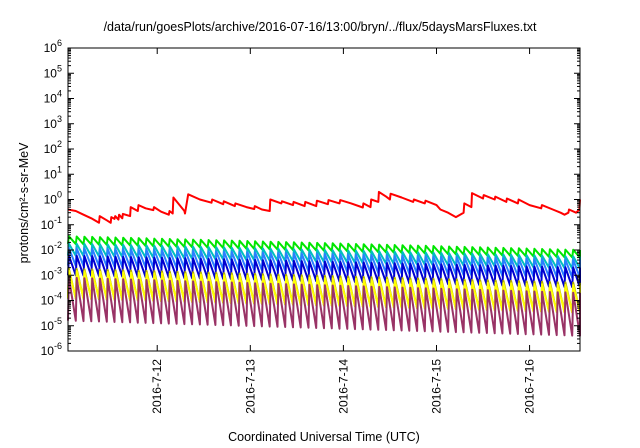 The width and height of the screenshot is (640, 448). Describe the element at coordinates (250, 386) in the screenshot. I see `x-tick-label: 2016-7-13` at that location.